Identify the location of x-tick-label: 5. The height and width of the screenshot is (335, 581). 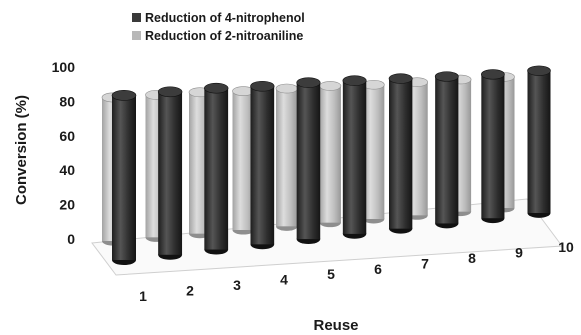
(331, 274).